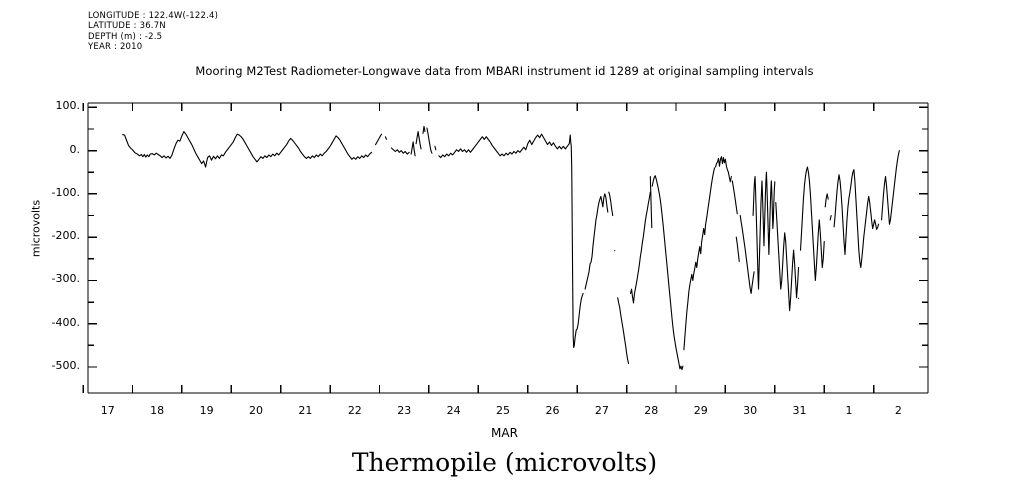 This screenshot has height=504, width=1009. Describe the element at coordinates (65, 322) in the screenshot. I see `y-tick-label: -400.` at that location.